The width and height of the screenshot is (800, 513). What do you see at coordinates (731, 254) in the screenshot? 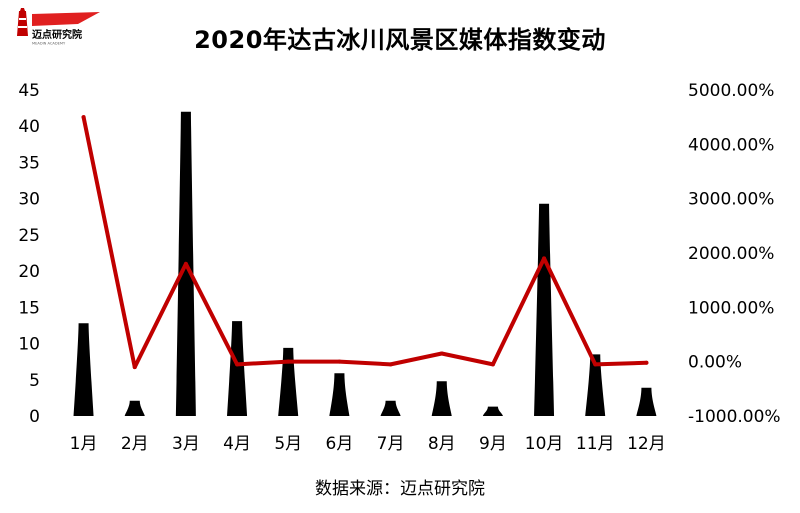
I see `y2-tick-label: 2000.00%` at bounding box center [731, 254].